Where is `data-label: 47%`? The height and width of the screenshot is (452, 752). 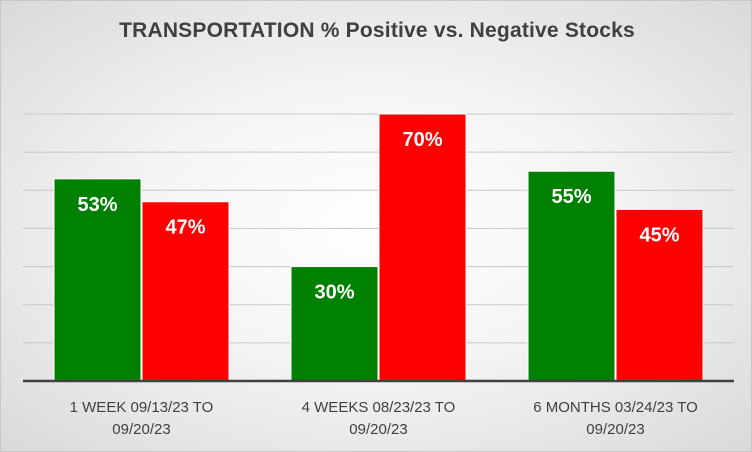
data-label: 47% is located at coordinates (185, 228).